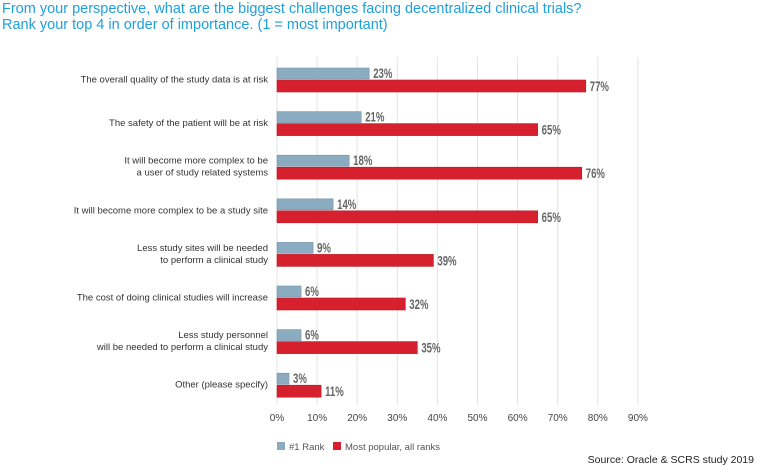 The height and width of the screenshot is (467, 759). I want to click on x-tick-label: 60%, so click(518, 418).